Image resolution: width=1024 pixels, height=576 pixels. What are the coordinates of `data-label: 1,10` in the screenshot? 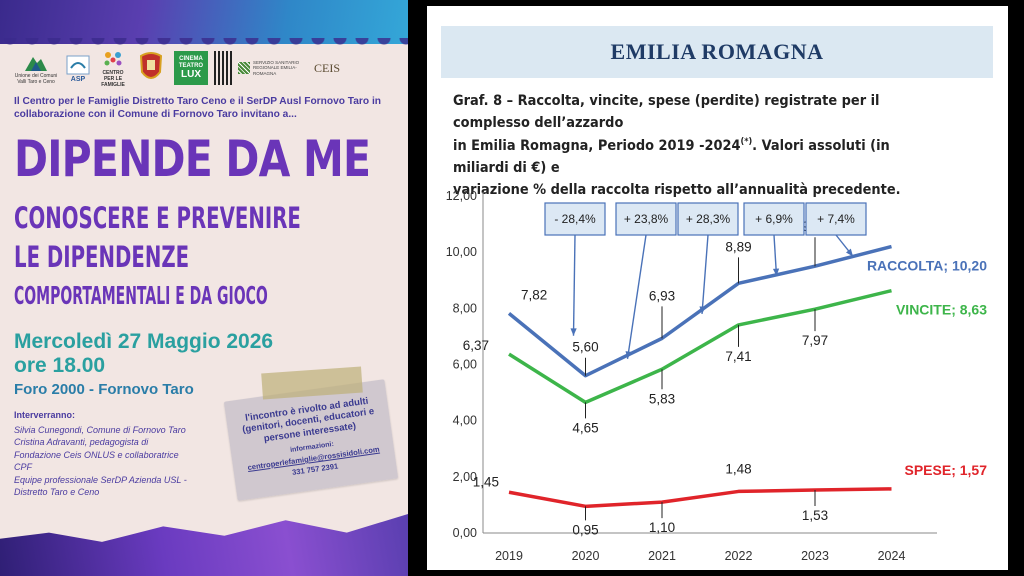 It's located at (662, 527).